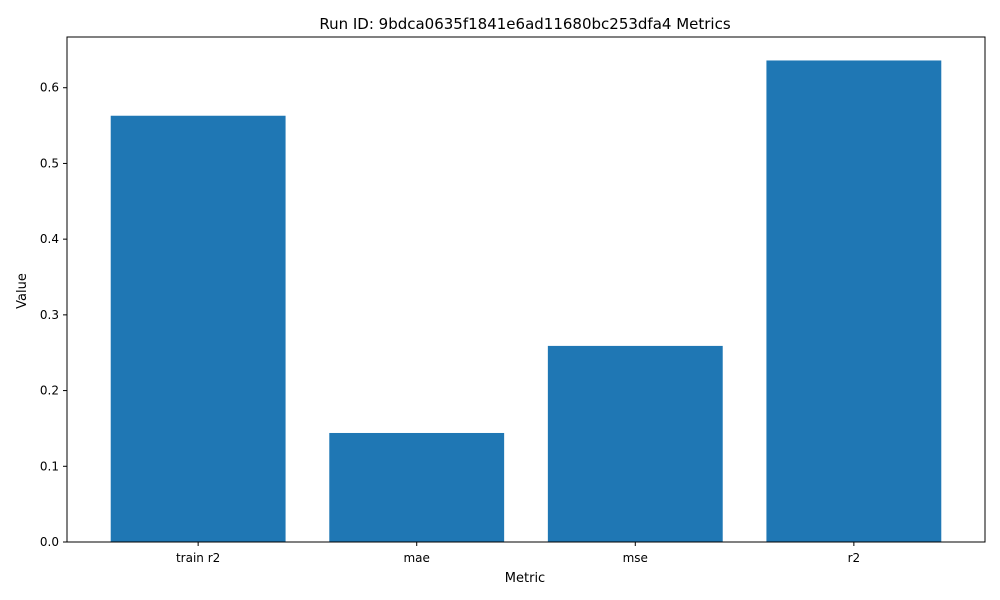  I want to click on y-tick-label: 0.2, so click(49, 391).